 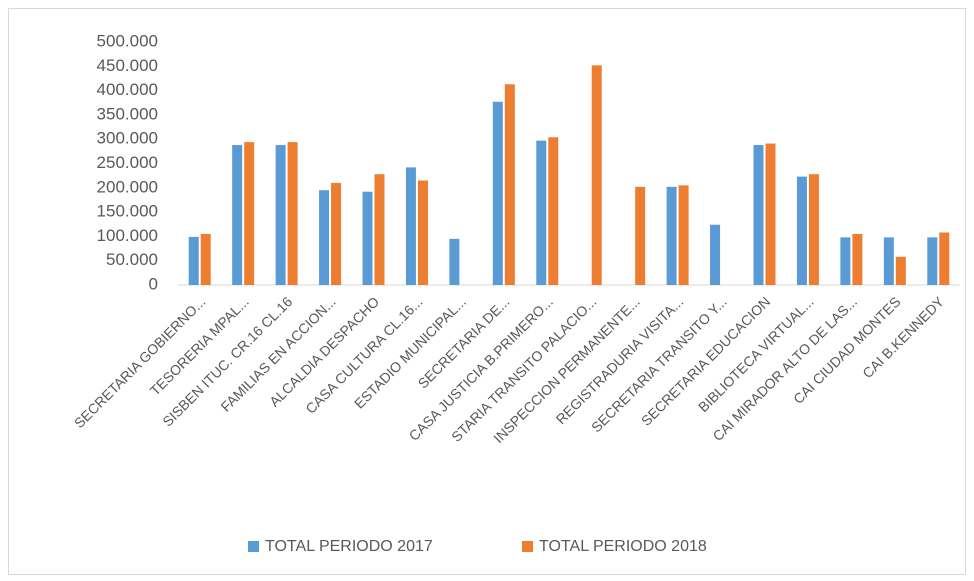 What do you see at coordinates (127, 211) in the screenshot?
I see `y-tick-label: 150.000` at bounding box center [127, 211].